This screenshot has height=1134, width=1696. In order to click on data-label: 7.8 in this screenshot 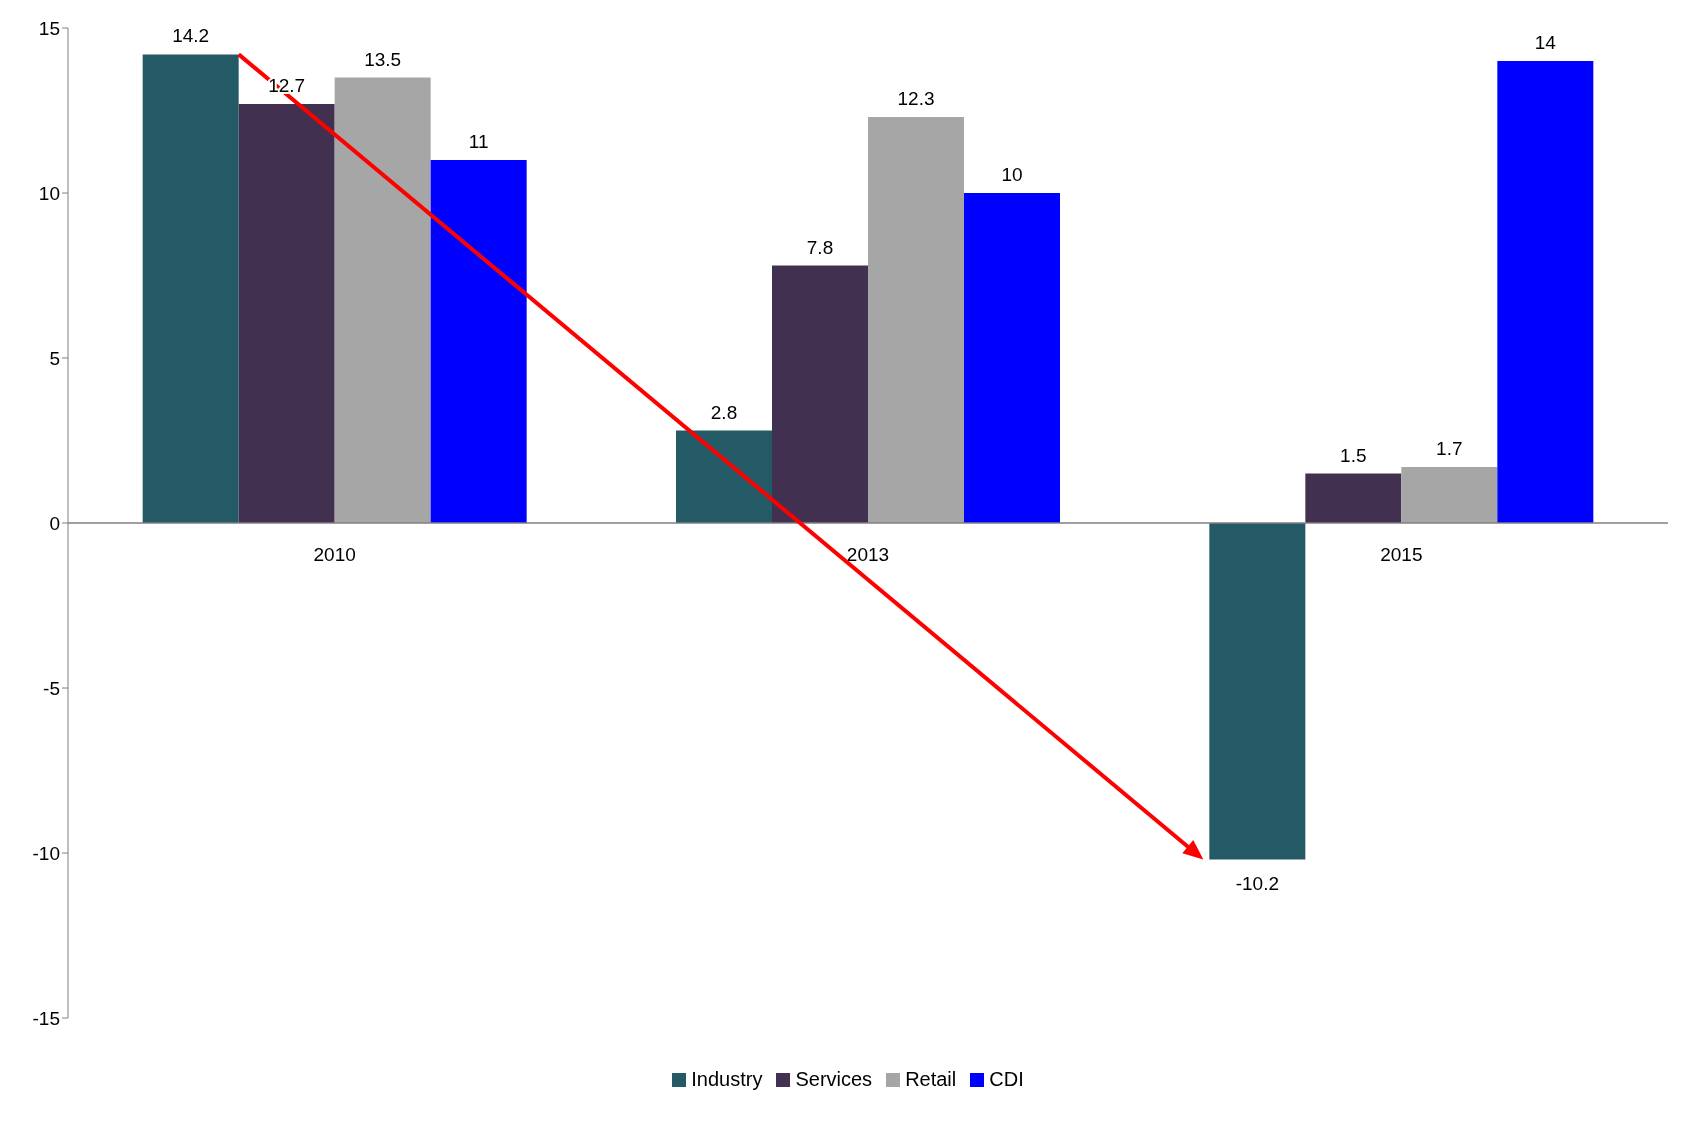, I will do `click(820, 247)`.